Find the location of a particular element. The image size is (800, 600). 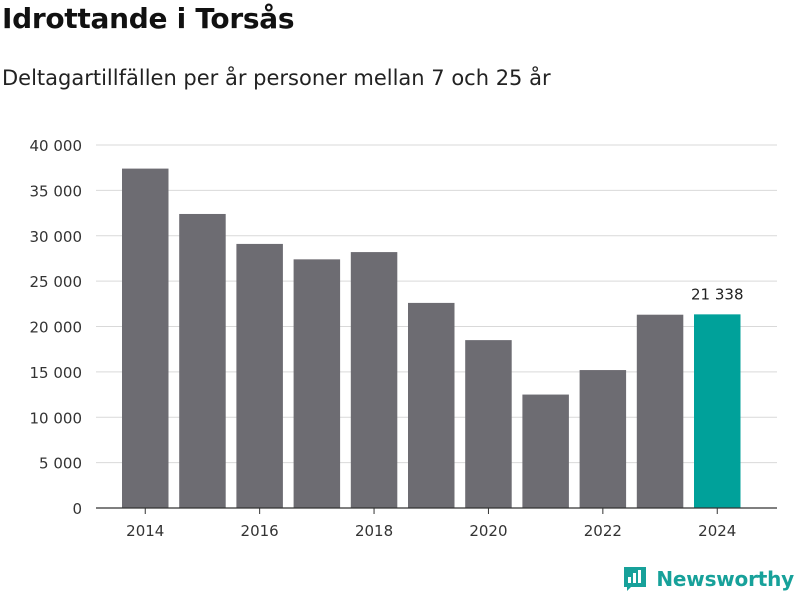

x-axis: 2014 2016 2018 2020 2022 2024 is located at coordinates (436, 523).